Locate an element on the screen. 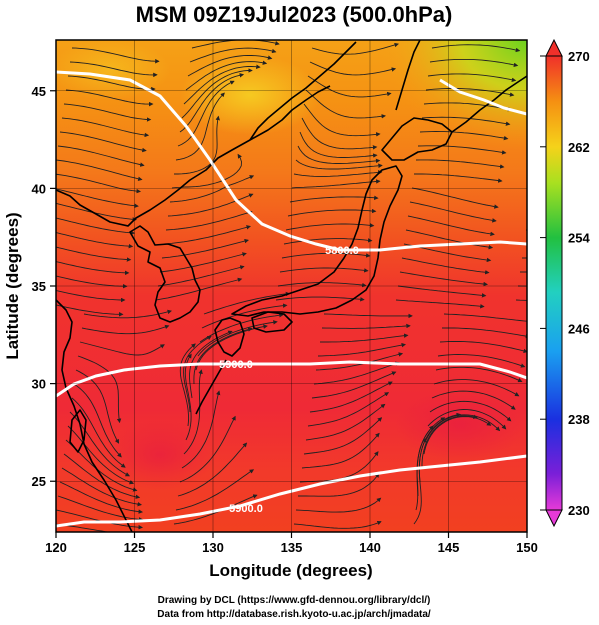 This screenshot has height=625, width=599. x-tick-label: 120 is located at coordinates (56, 547).